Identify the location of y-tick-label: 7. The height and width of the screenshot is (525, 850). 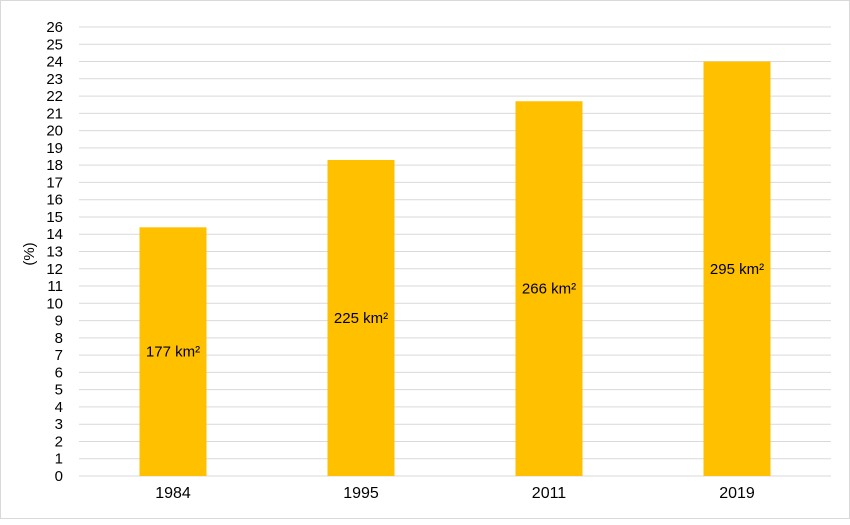
(59, 355).